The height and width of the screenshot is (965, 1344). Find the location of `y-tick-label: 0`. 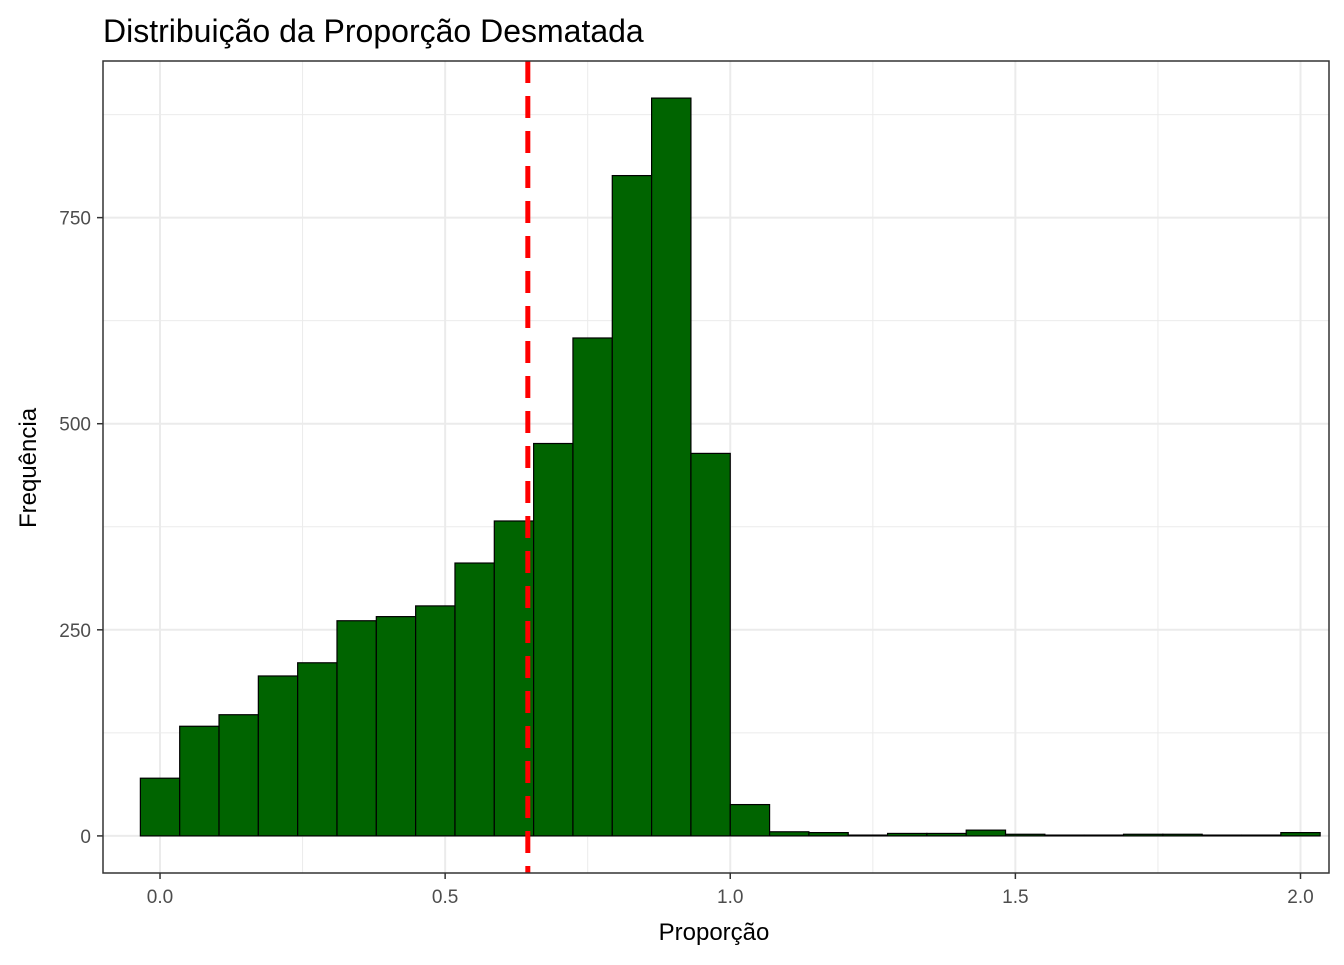

y-tick-label: 0 is located at coordinates (85, 837).